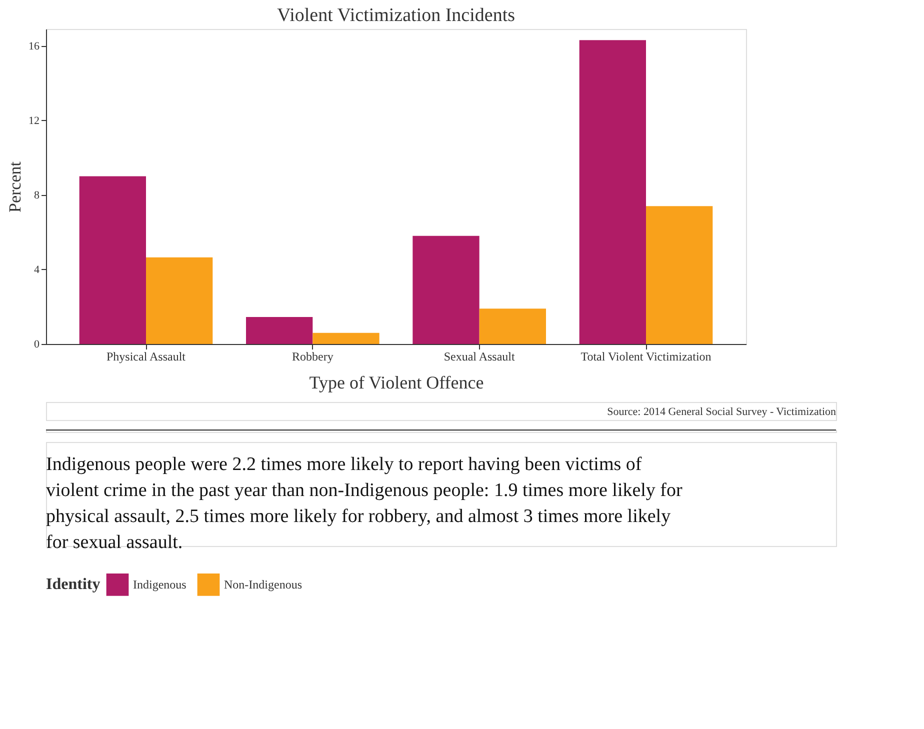  Describe the element at coordinates (263, 585) in the screenshot. I see `legend-label: Non-Indigenous` at that location.